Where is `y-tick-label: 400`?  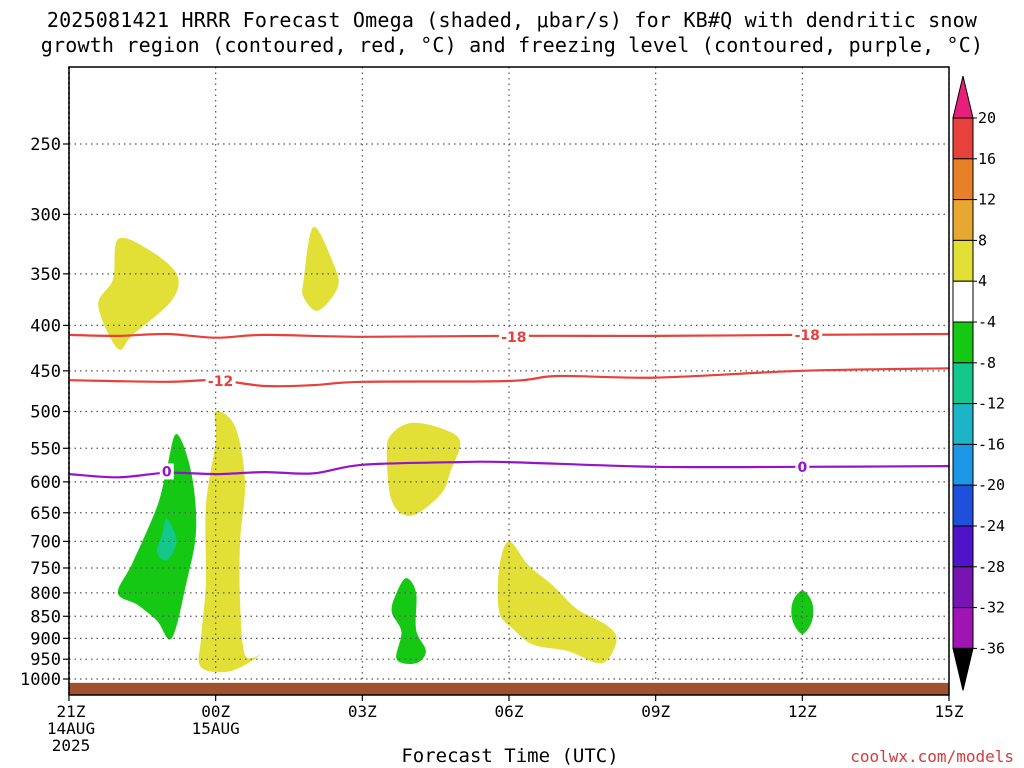
y-tick-label: 400 is located at coordinates (45, 326).